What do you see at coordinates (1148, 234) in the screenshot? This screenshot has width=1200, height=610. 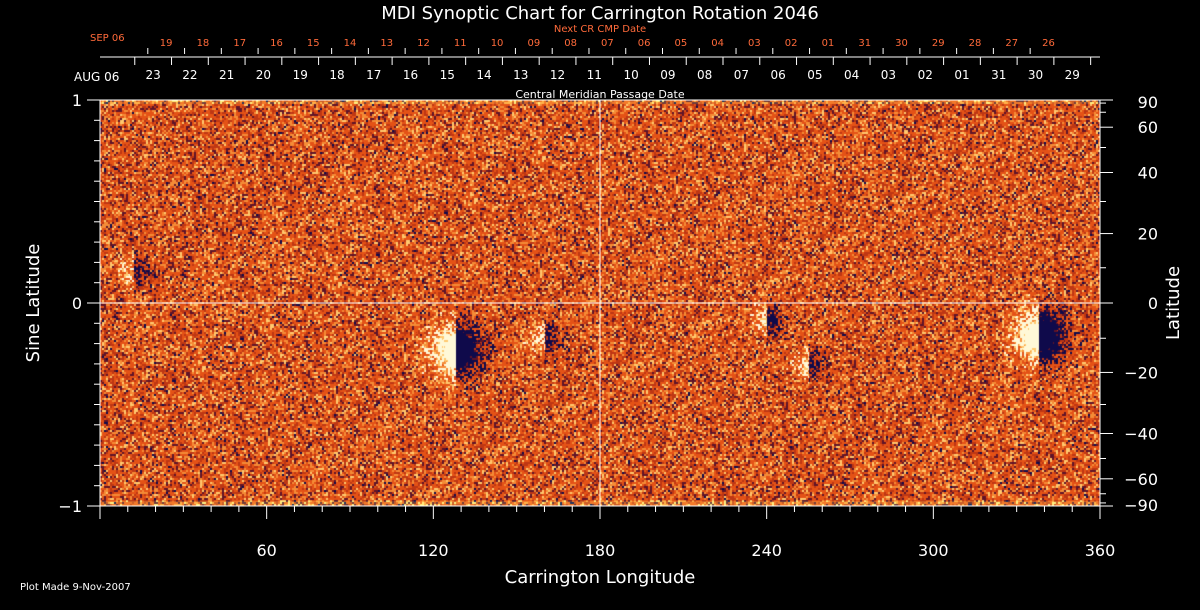 I see `y-tick-label-right: 20` at bounding box center [1148, 234].